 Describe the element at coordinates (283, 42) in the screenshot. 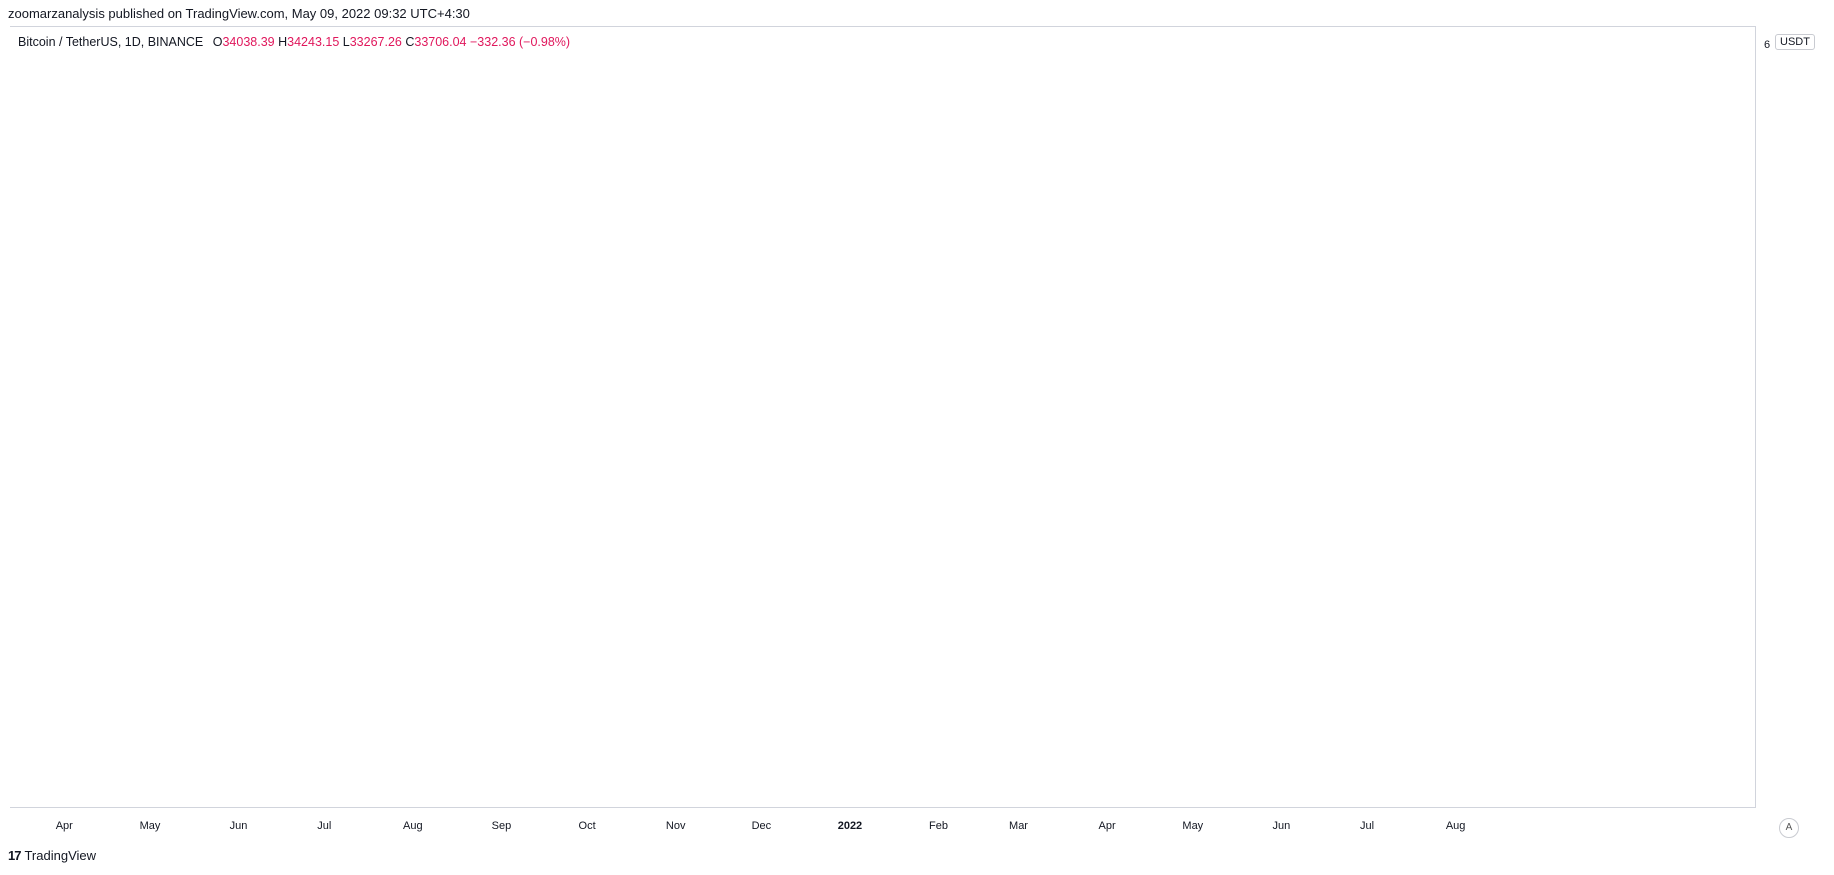

I see `high-label: H` at that location.